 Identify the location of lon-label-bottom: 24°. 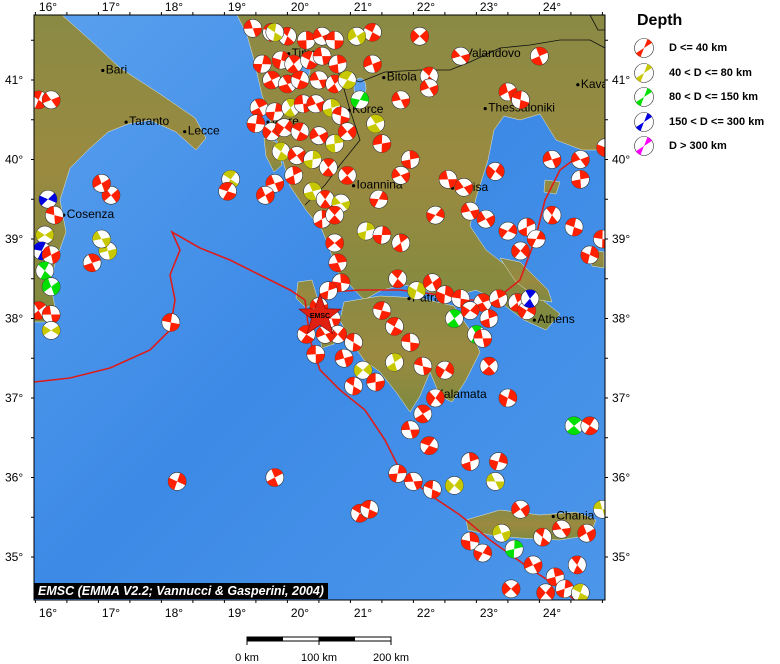
(552, 613).